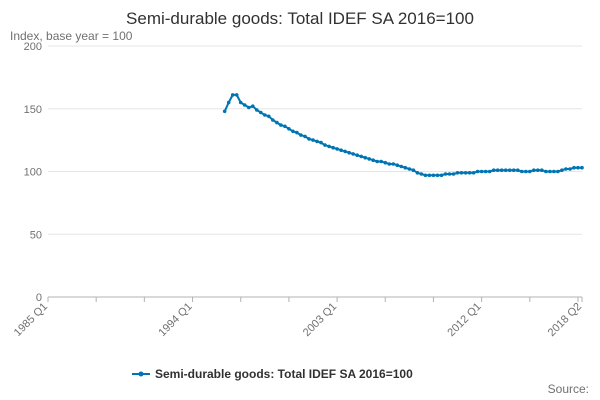 This screenshot has height=400, width=600. What do you see at coordinates (298, 318) in the screenshot?
I see `x-axis: 1985 Q1 1994 Q1 2003 Q1 2012 Q1 2018 Q2` at bounding box center [298, 318].